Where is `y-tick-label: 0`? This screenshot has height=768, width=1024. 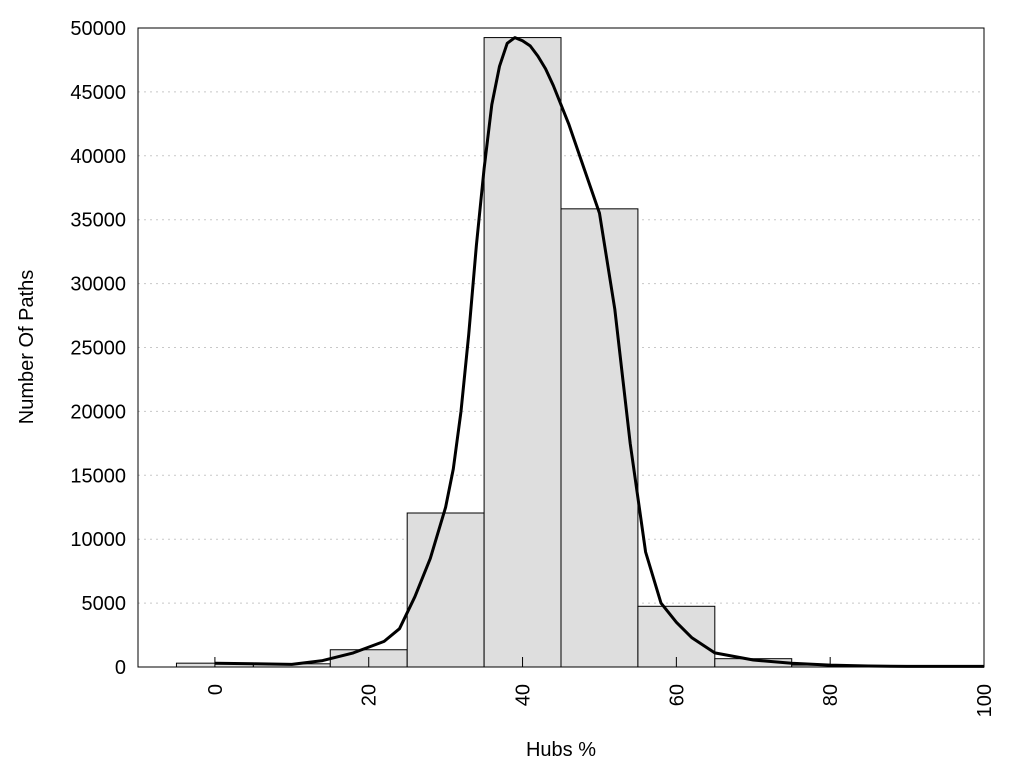 y-tick-label: 0 is located at coordinates (120, 668).